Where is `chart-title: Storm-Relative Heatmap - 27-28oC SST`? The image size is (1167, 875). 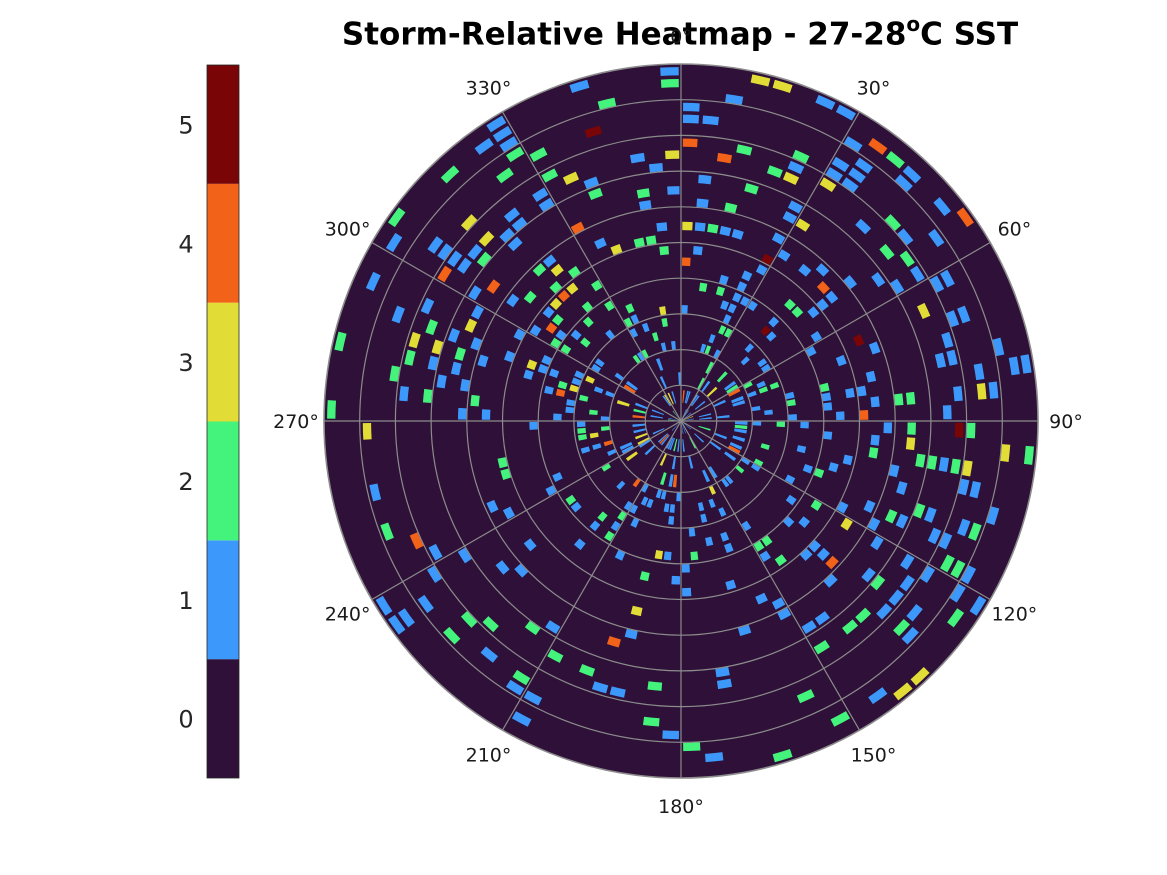 chart-title: Storm-Relative Heatmap - 27-28oC SST is located at coordinates (679, 32).